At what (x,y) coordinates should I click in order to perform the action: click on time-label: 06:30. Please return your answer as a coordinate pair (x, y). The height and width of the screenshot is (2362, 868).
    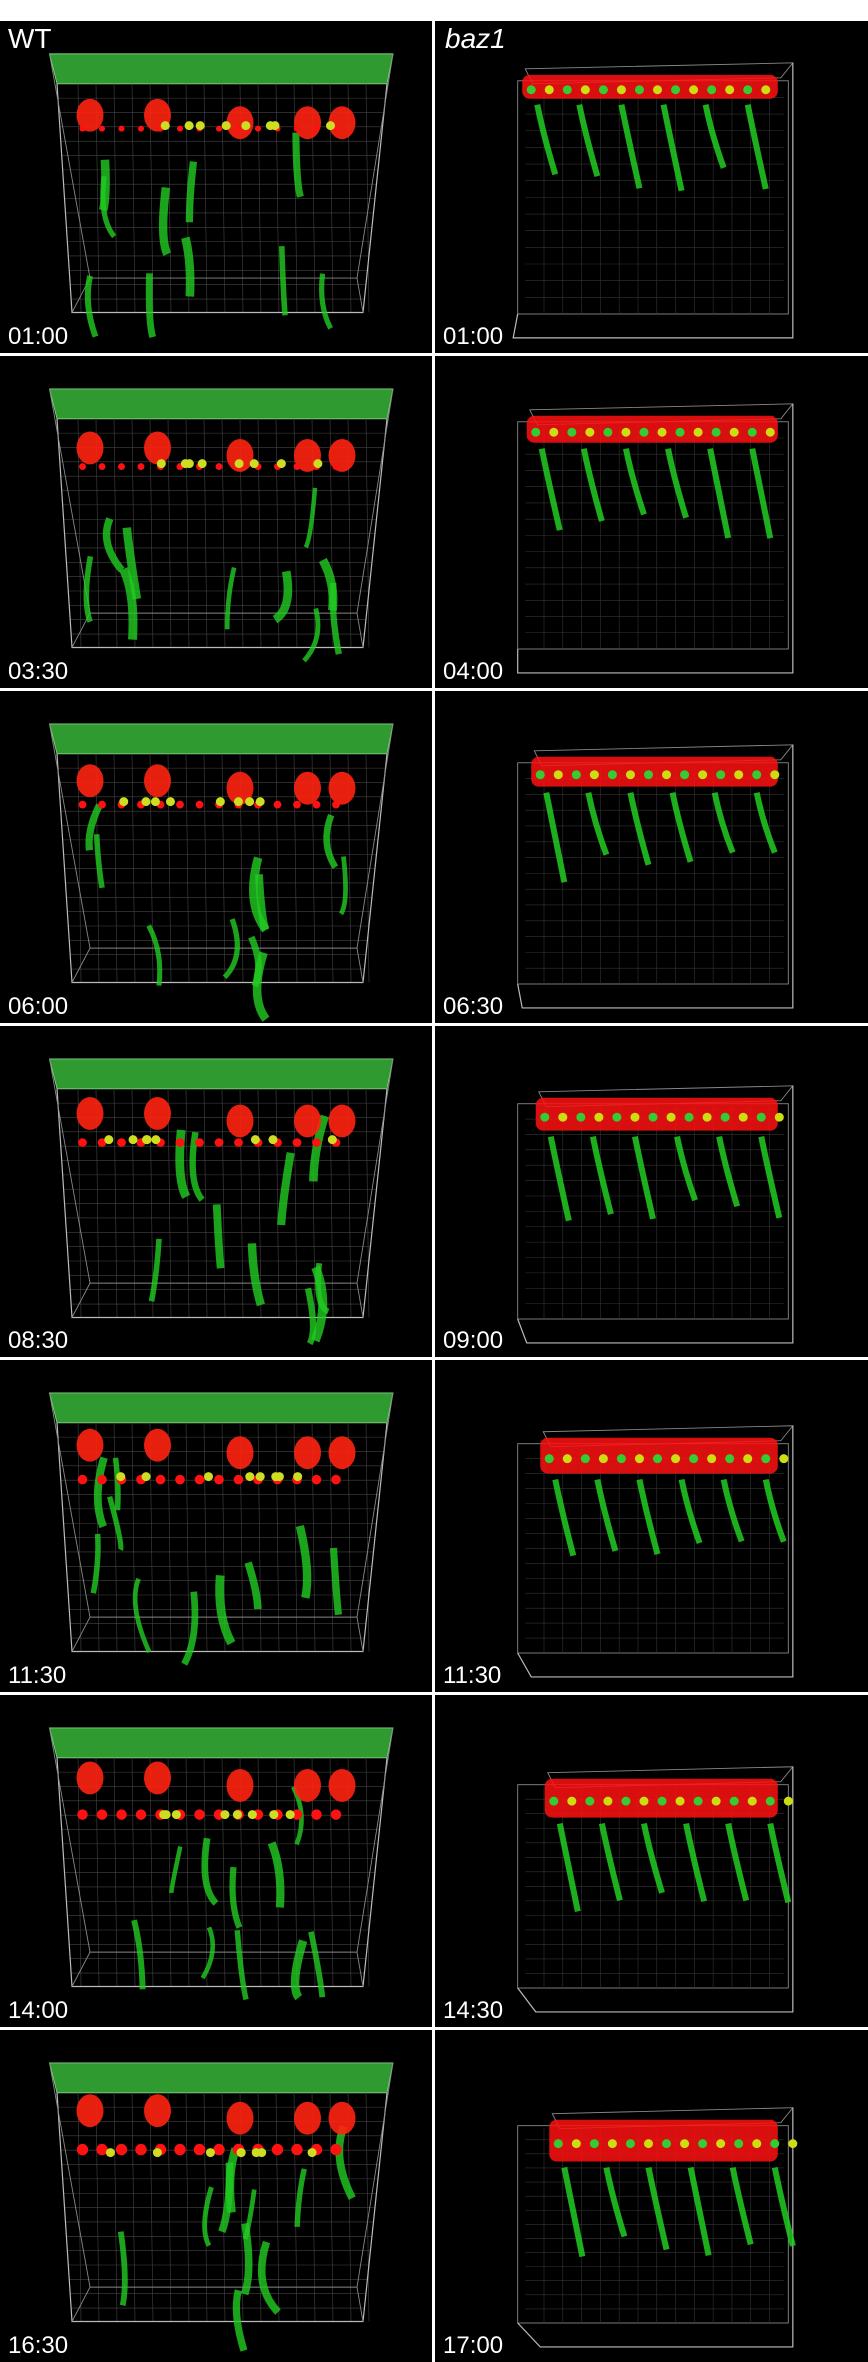
    Looking at the image, I should click on (473, 1006).